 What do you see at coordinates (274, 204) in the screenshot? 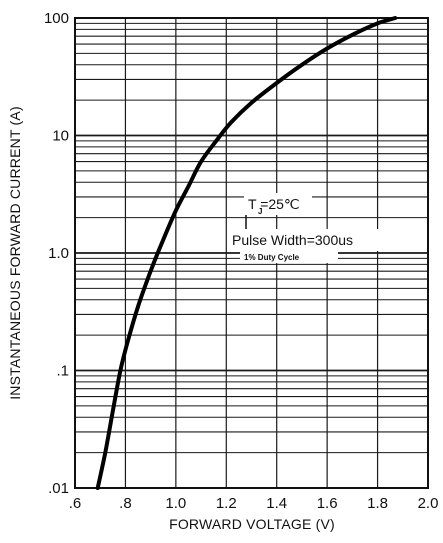
I see `annotation-temperature: T =25℃` at bounding box center [274, 204].